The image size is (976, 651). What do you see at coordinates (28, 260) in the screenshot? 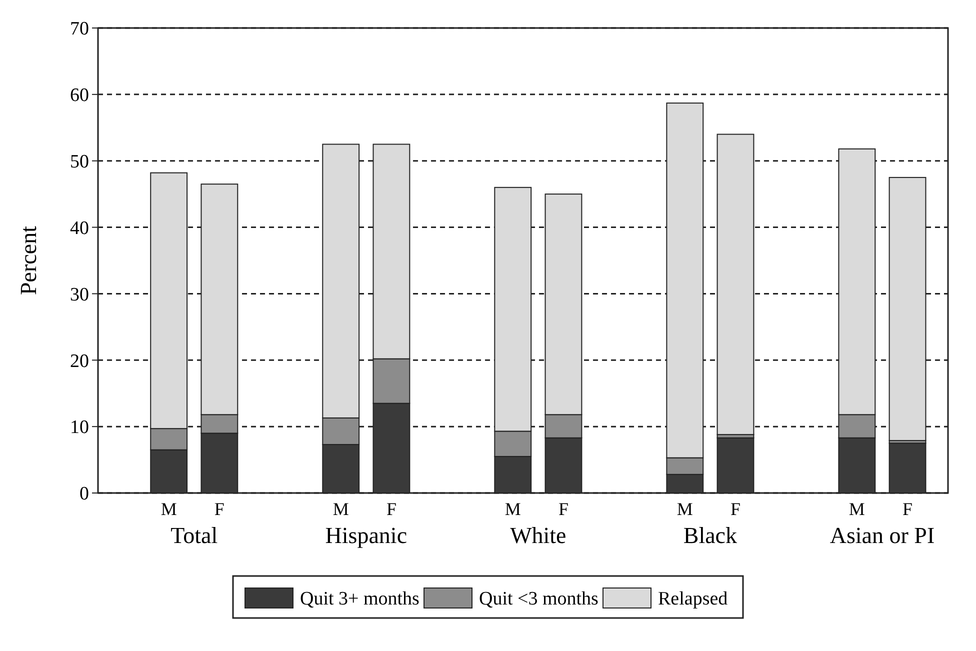
I see `y-axis-title: Percent` at bounding box center [28, 260].